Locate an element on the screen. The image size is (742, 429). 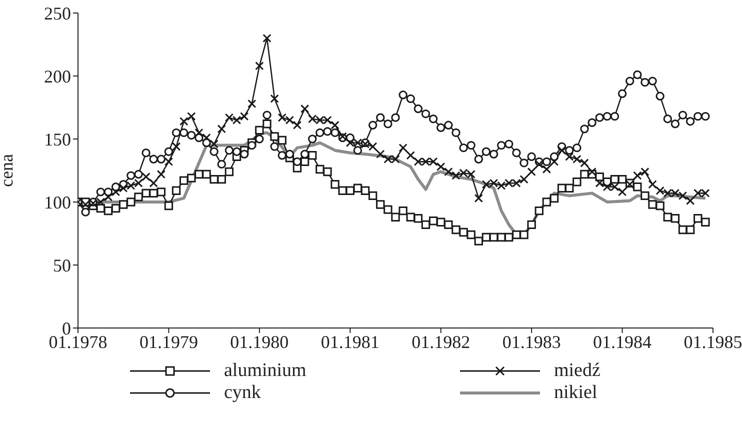
x-tick-label: 01.1984 is located at coordinates (622, 342).